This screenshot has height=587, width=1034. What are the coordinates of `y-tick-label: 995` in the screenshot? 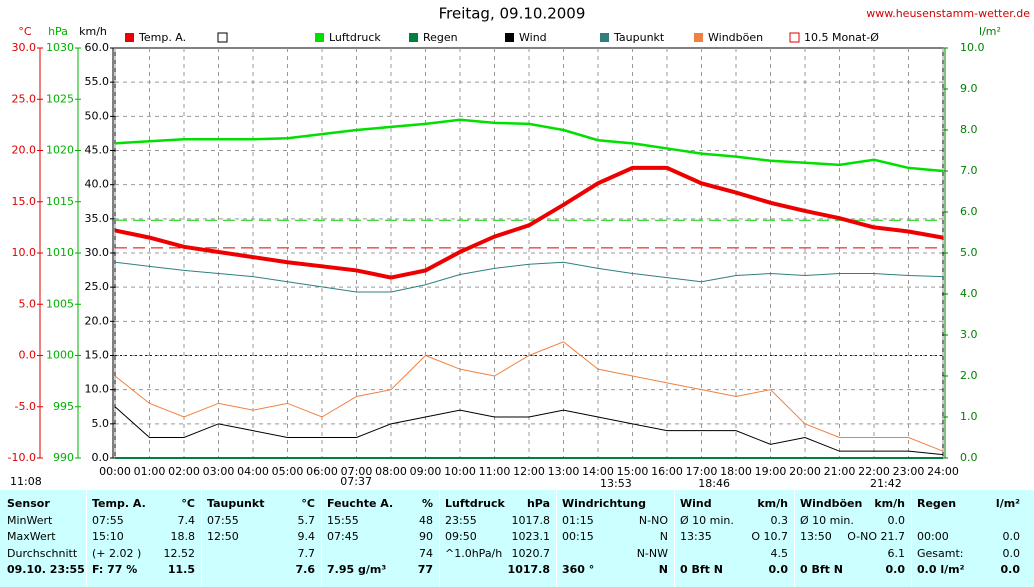 It's located at (63, 406).